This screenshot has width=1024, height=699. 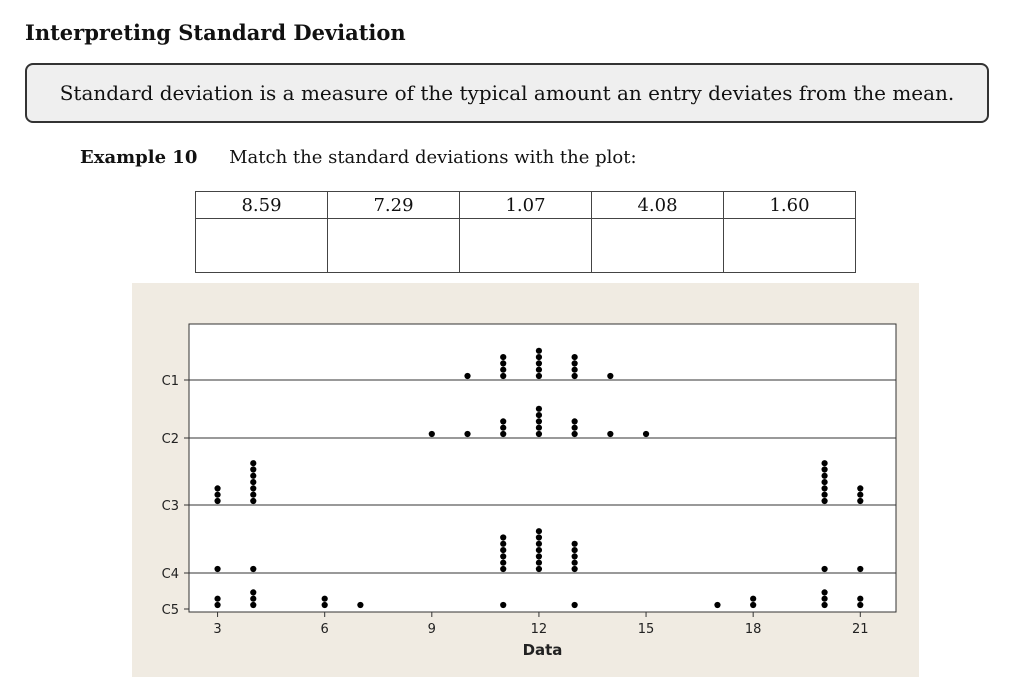 I want to click on x-tick-label: 21, so click(x=860, y=629).